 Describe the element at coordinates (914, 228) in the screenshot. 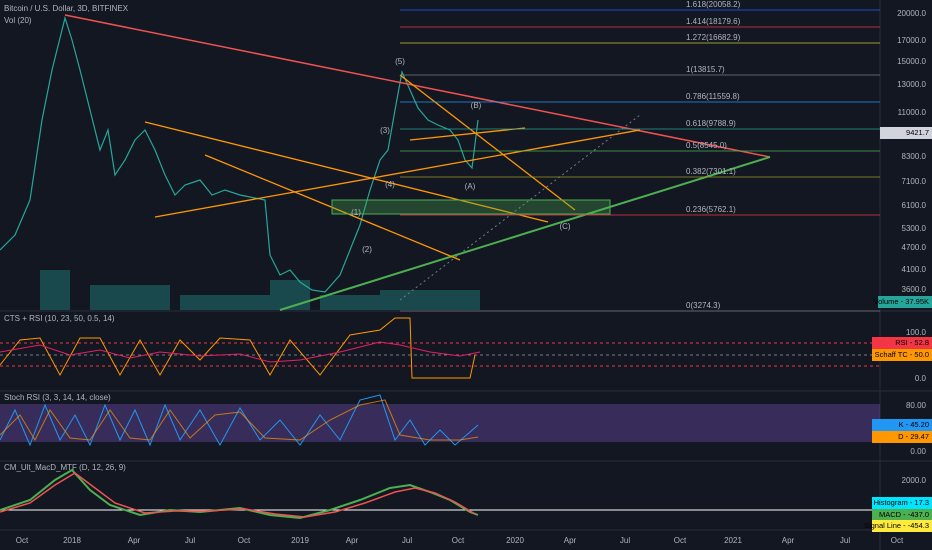

I see `price-label: 5300.0` at that location.